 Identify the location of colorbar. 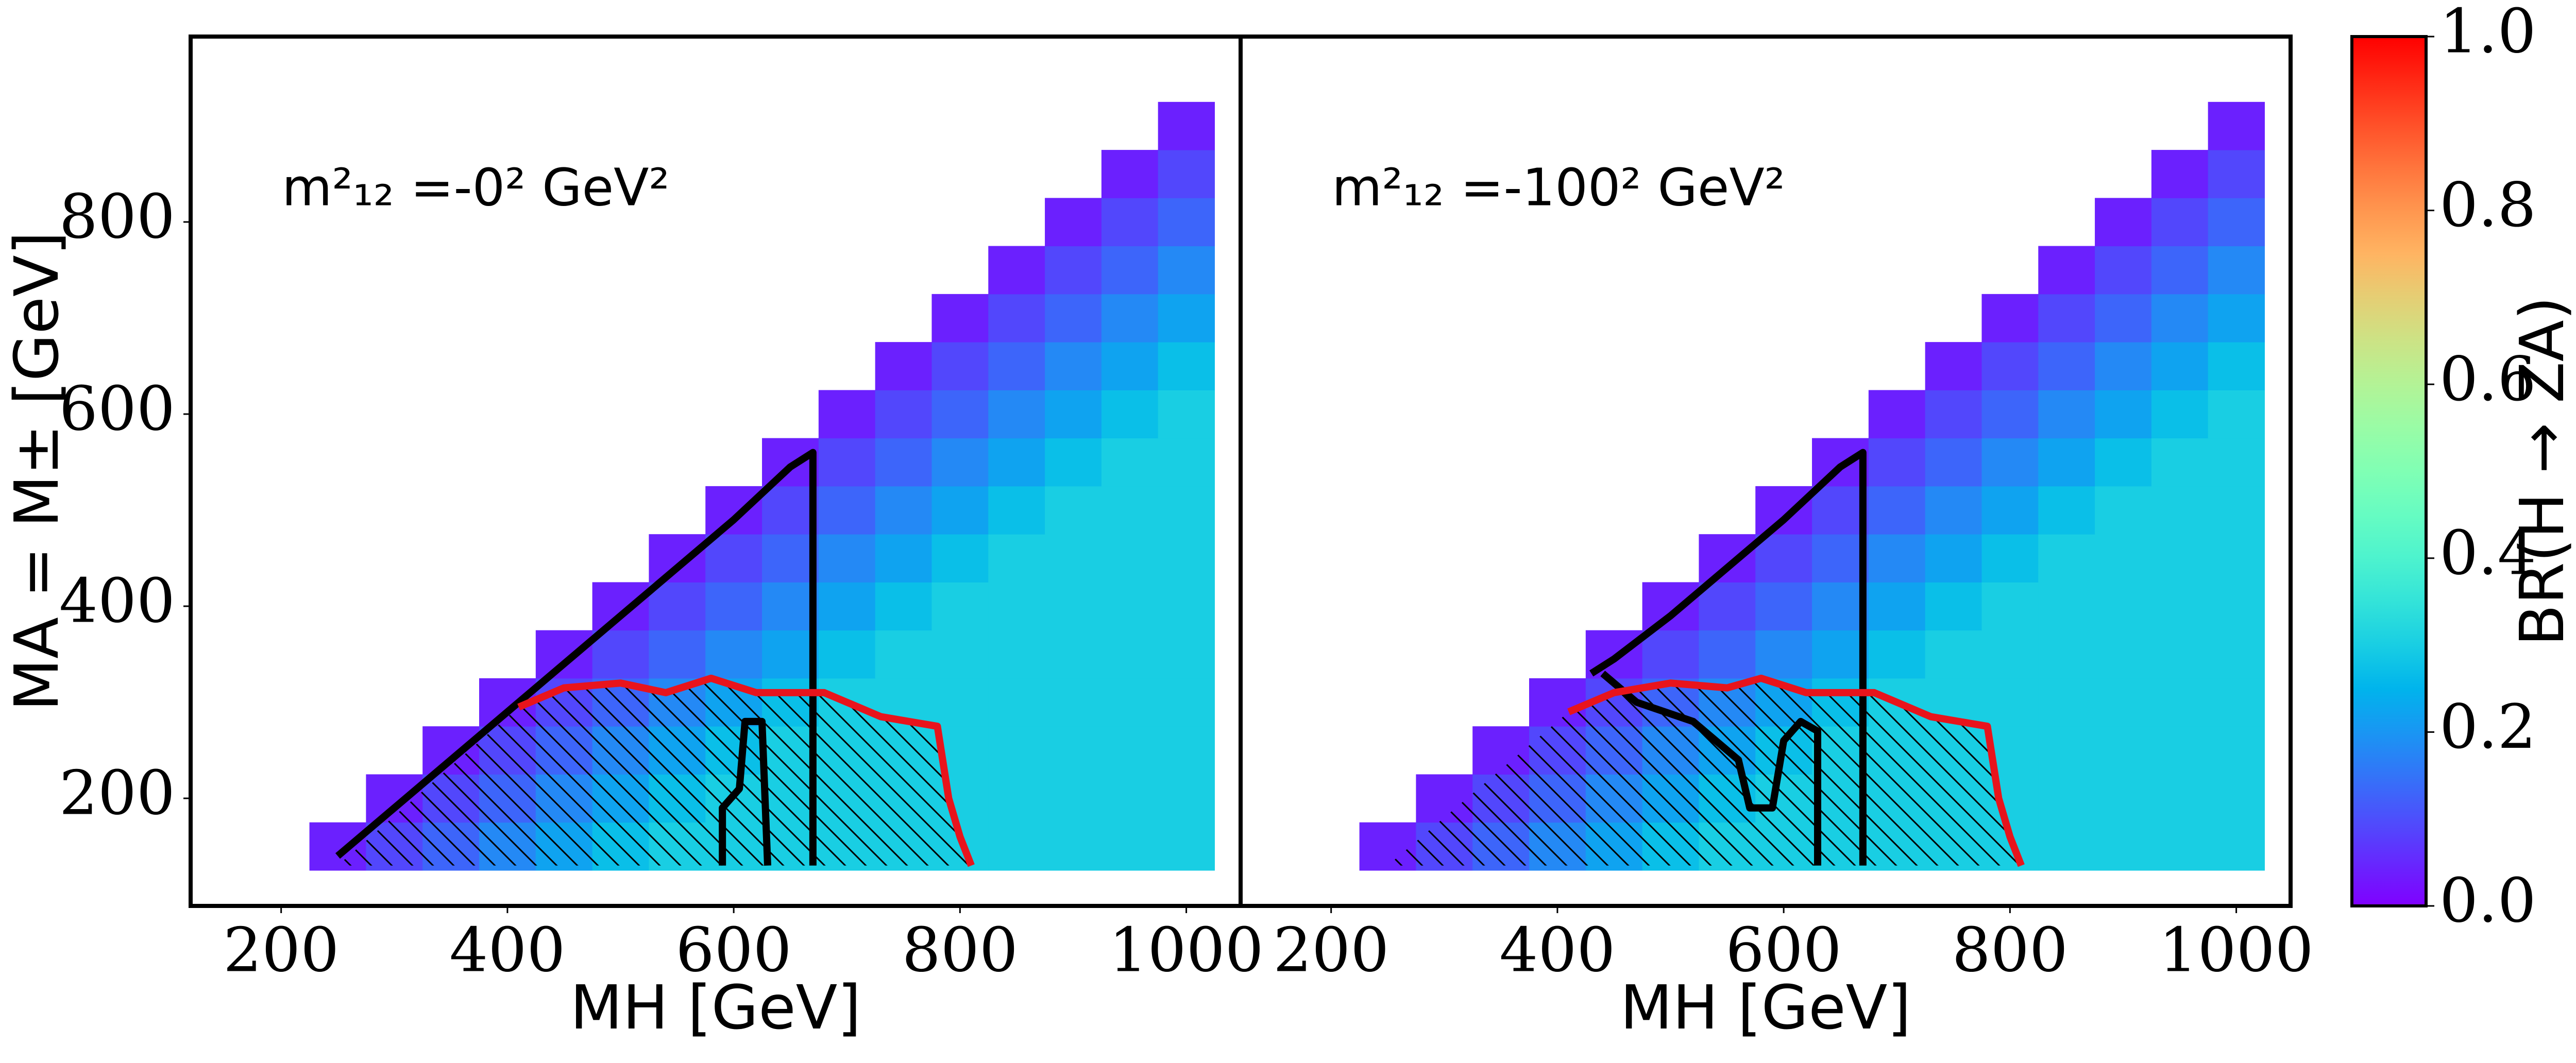
(2389, 471).